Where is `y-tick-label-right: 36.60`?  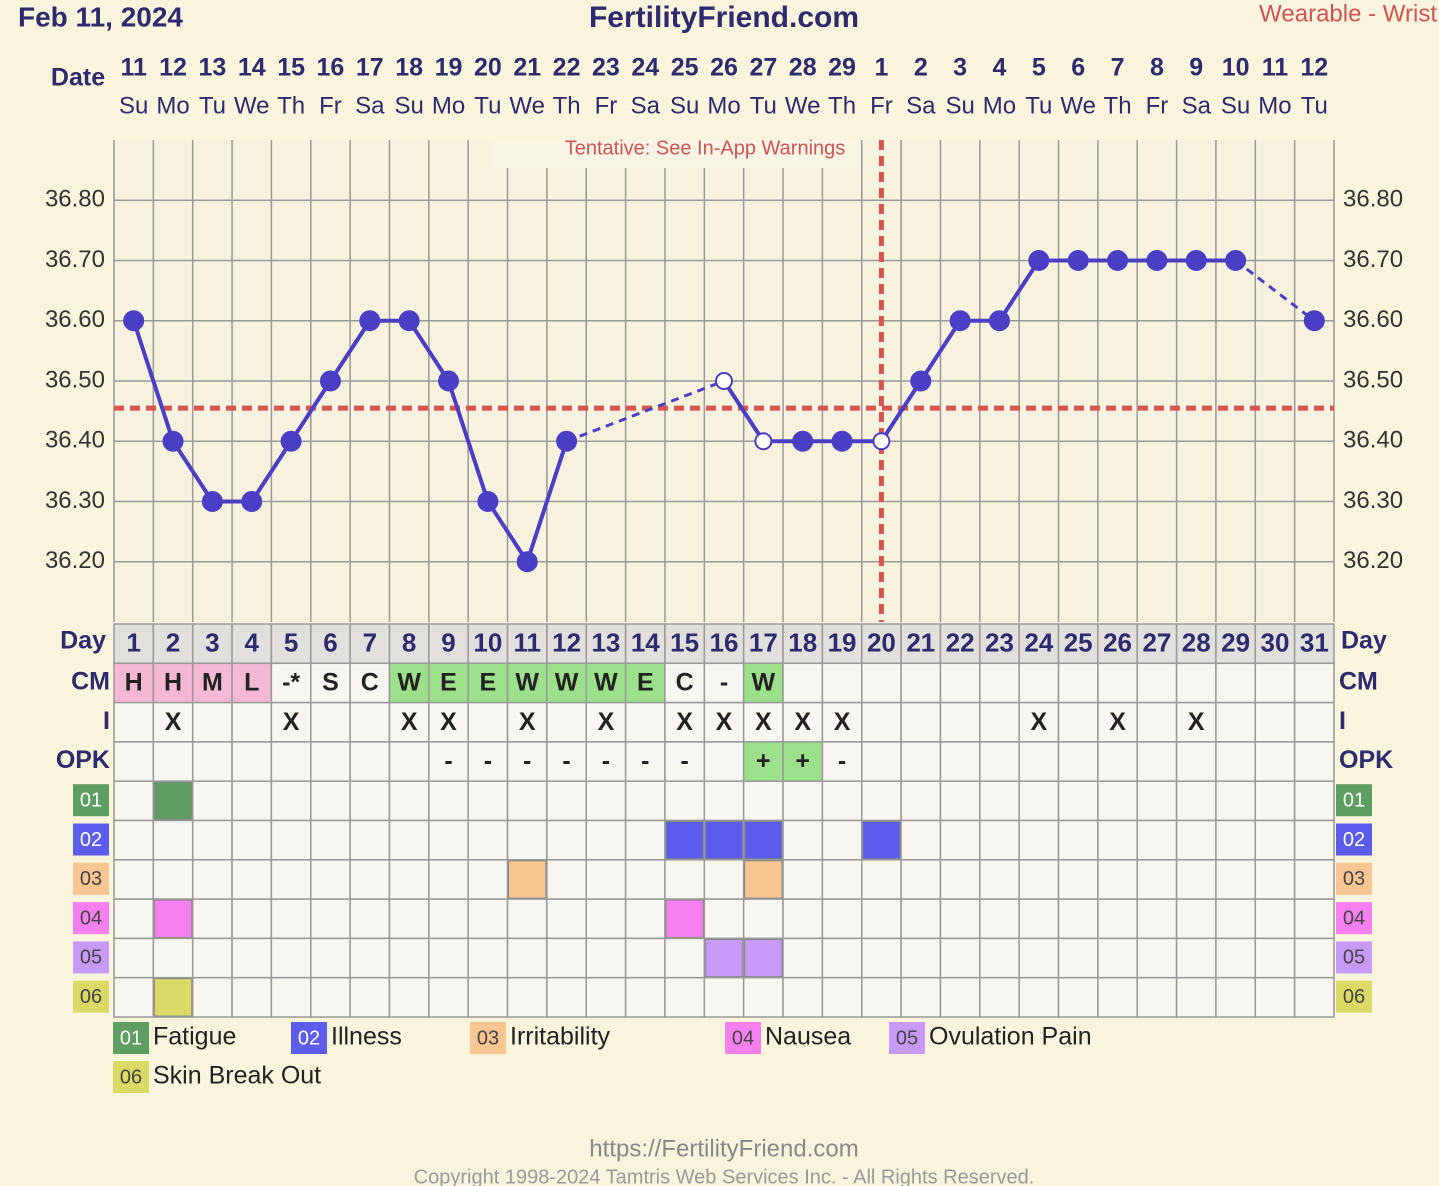 y-tick-label-right: 36.60 is located at coordinates (1373, 319).